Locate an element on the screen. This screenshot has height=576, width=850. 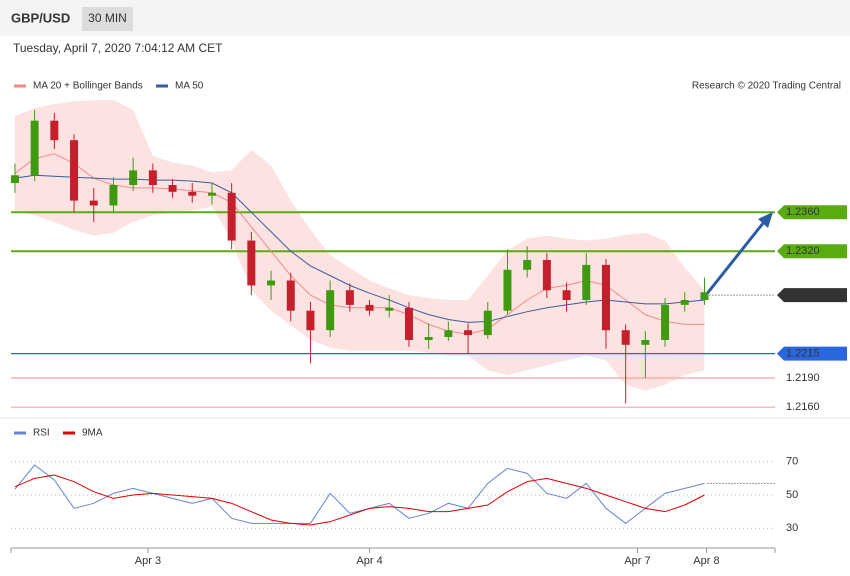
current-price-label: 1.2275 is located at coordinates (803, 295).